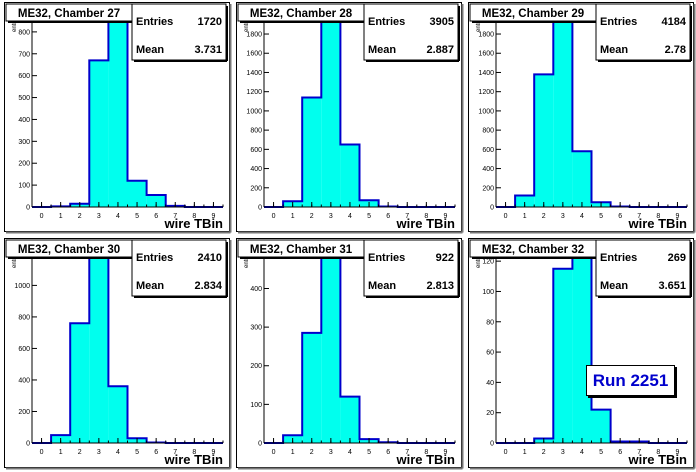 This screenshot has width=696, height=472. What do you see at coordinates (208, 286) in the screenshot?
I see `stats-mean-value: 2.834` at bounding box center [208, 286].